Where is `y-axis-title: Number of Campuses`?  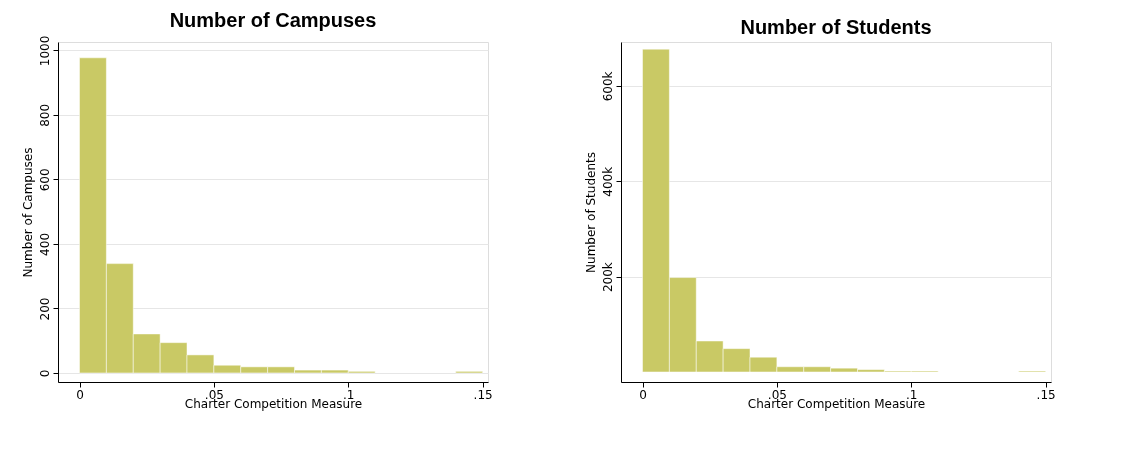
y-axis-title: Number of Campuses is located at coordinates (27, 212).